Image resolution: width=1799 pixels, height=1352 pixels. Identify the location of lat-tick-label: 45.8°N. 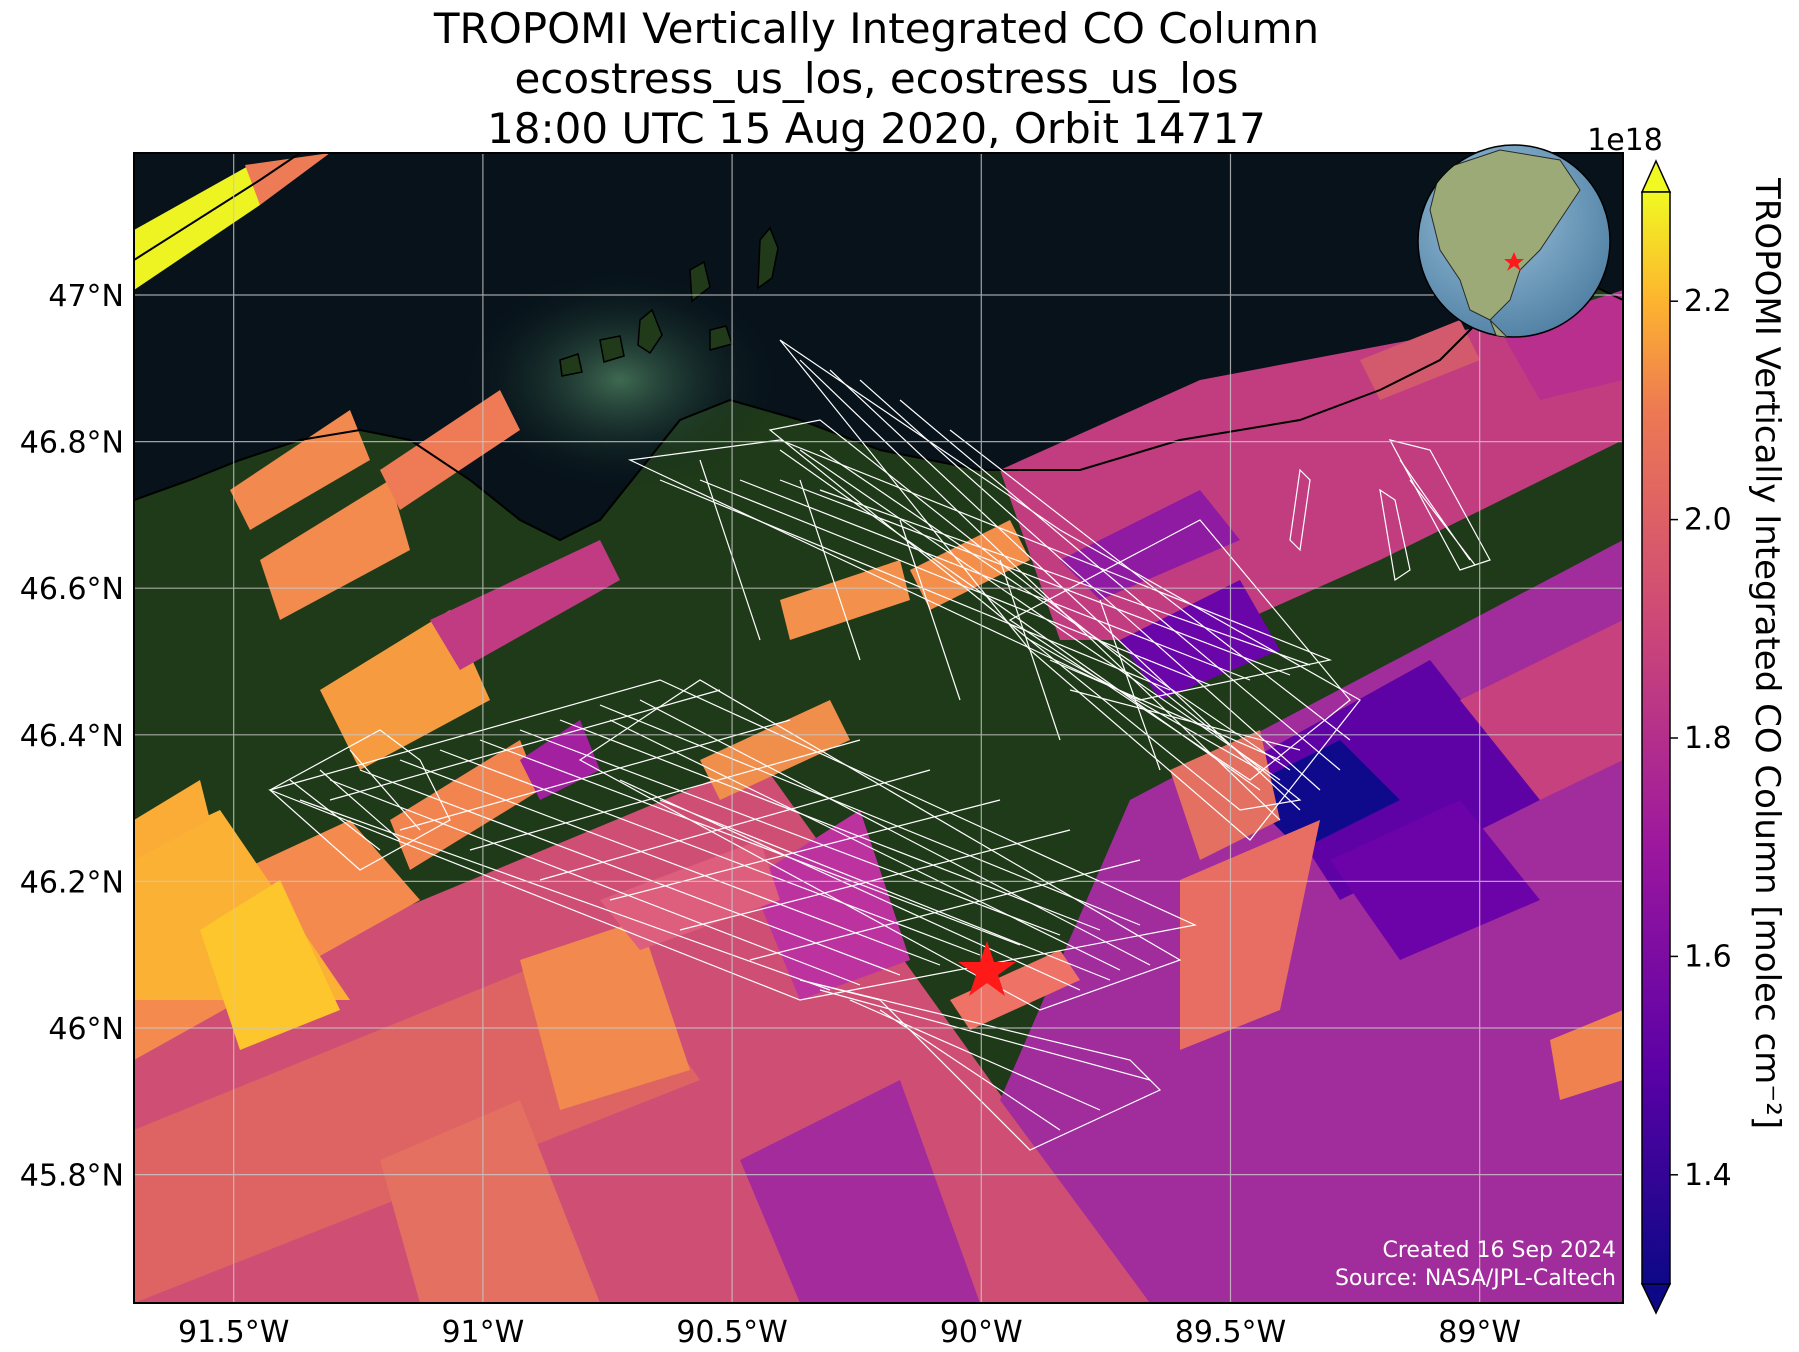
(72, 1176).